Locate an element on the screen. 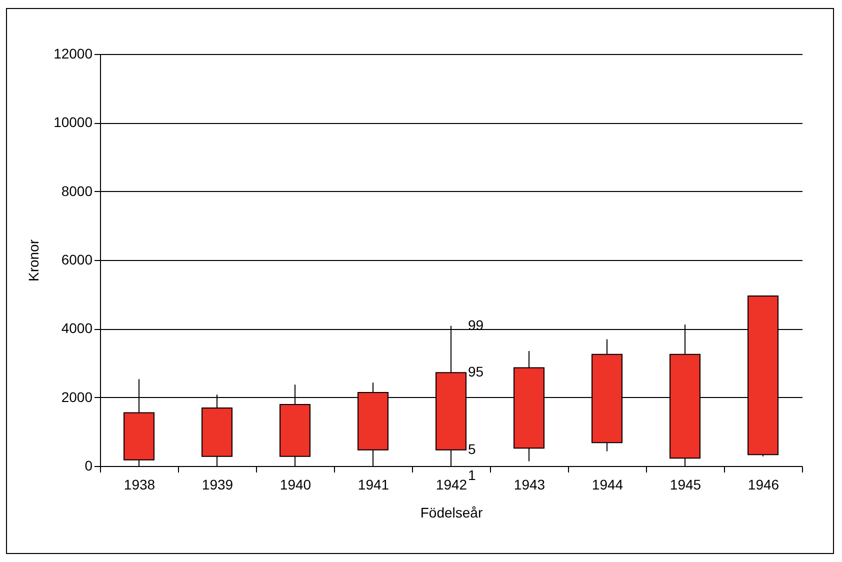 The image size is (842, 562). annotation: 5 is located at coordinates (472, 448).